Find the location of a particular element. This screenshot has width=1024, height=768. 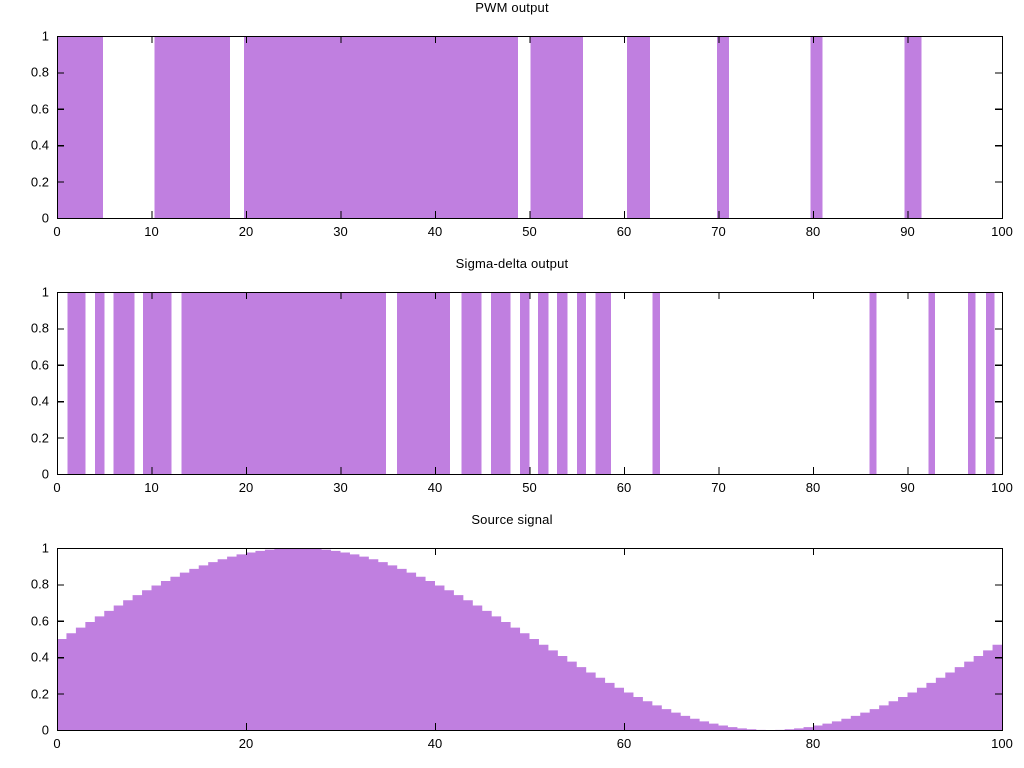

x-tick-label-source-signal: 100 is located at coordinates (1002, 743).